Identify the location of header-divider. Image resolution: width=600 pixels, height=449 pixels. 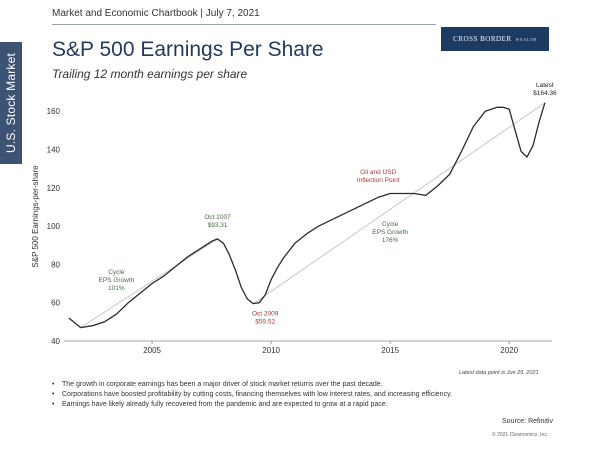
(244, 24).